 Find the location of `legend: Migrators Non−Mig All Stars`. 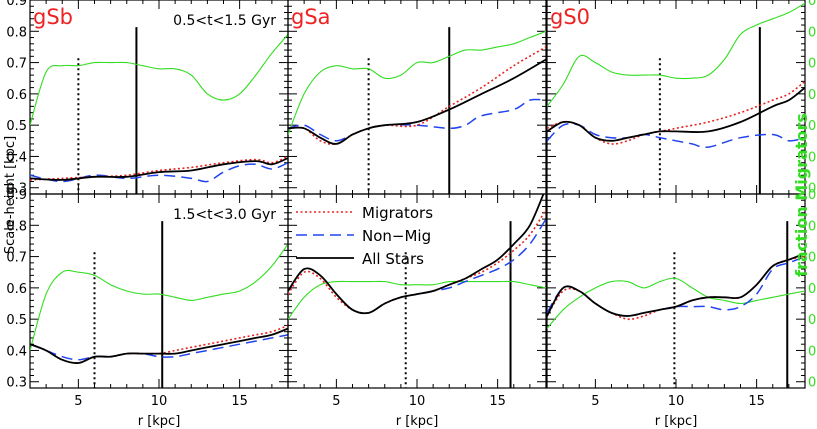

legend: Migrators Non−Mig All Stars is located at coordinates (364, 236).